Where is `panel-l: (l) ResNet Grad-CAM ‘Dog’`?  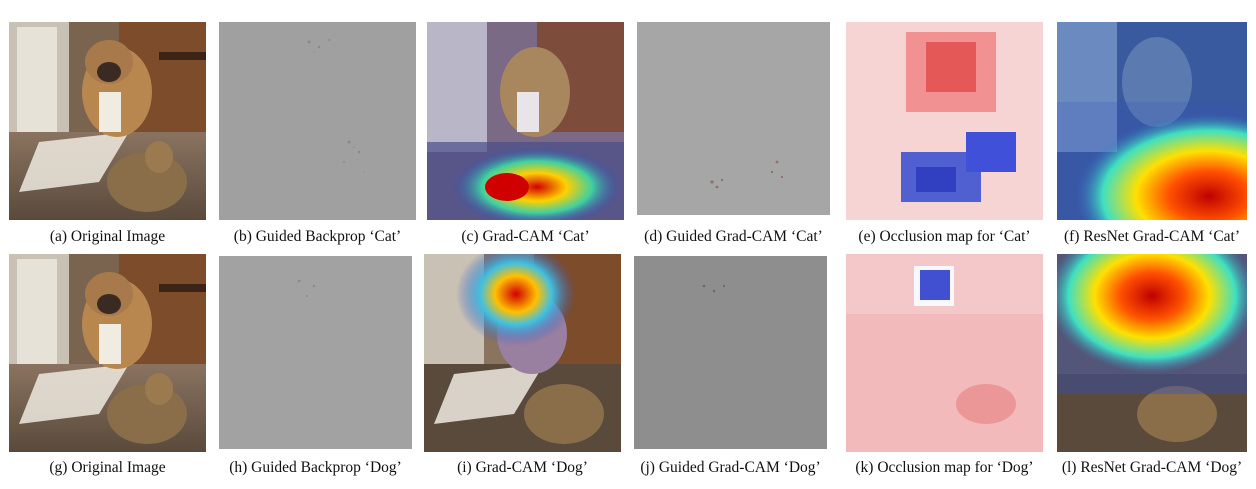 panel-l: (l) ResNet Grad-CAM ‘Dog’ is located at coordinates (1152, 365).